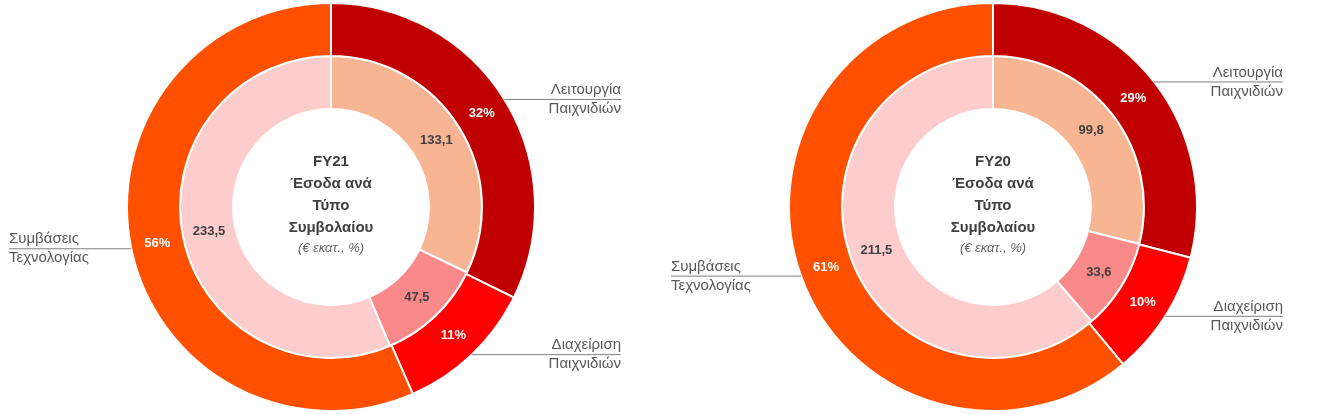 Image resolution: width=1325 pixels, height=414 pixels. Describe the element at coordinates (436, 140) in the screenshot. I see `data-label: 133,1` at that location.